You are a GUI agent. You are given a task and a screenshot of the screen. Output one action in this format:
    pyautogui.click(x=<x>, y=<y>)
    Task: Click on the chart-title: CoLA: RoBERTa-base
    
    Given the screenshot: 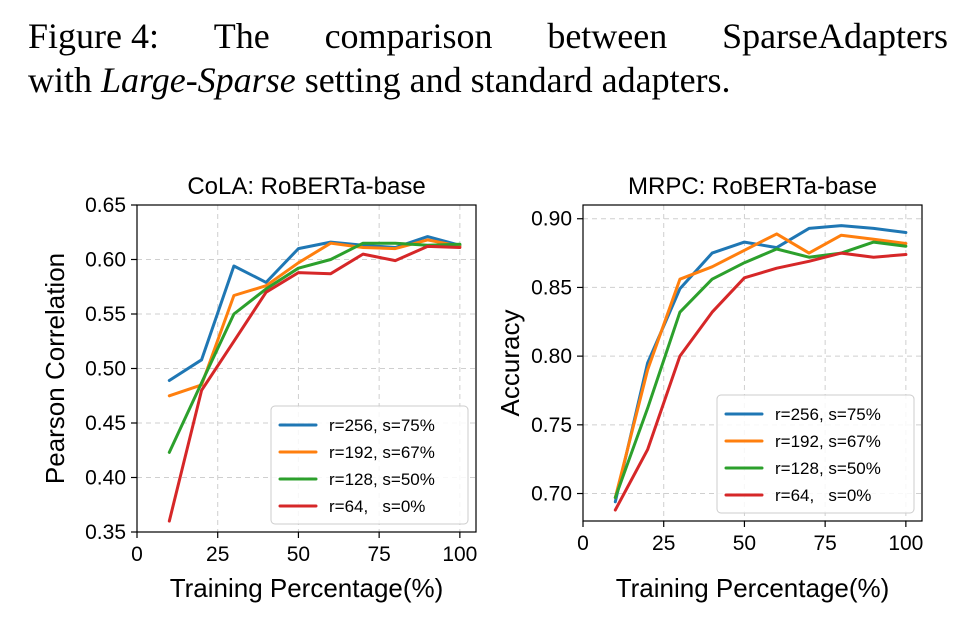 What is the action you would take?
    pyautogui.click(x=306, y=186)
    